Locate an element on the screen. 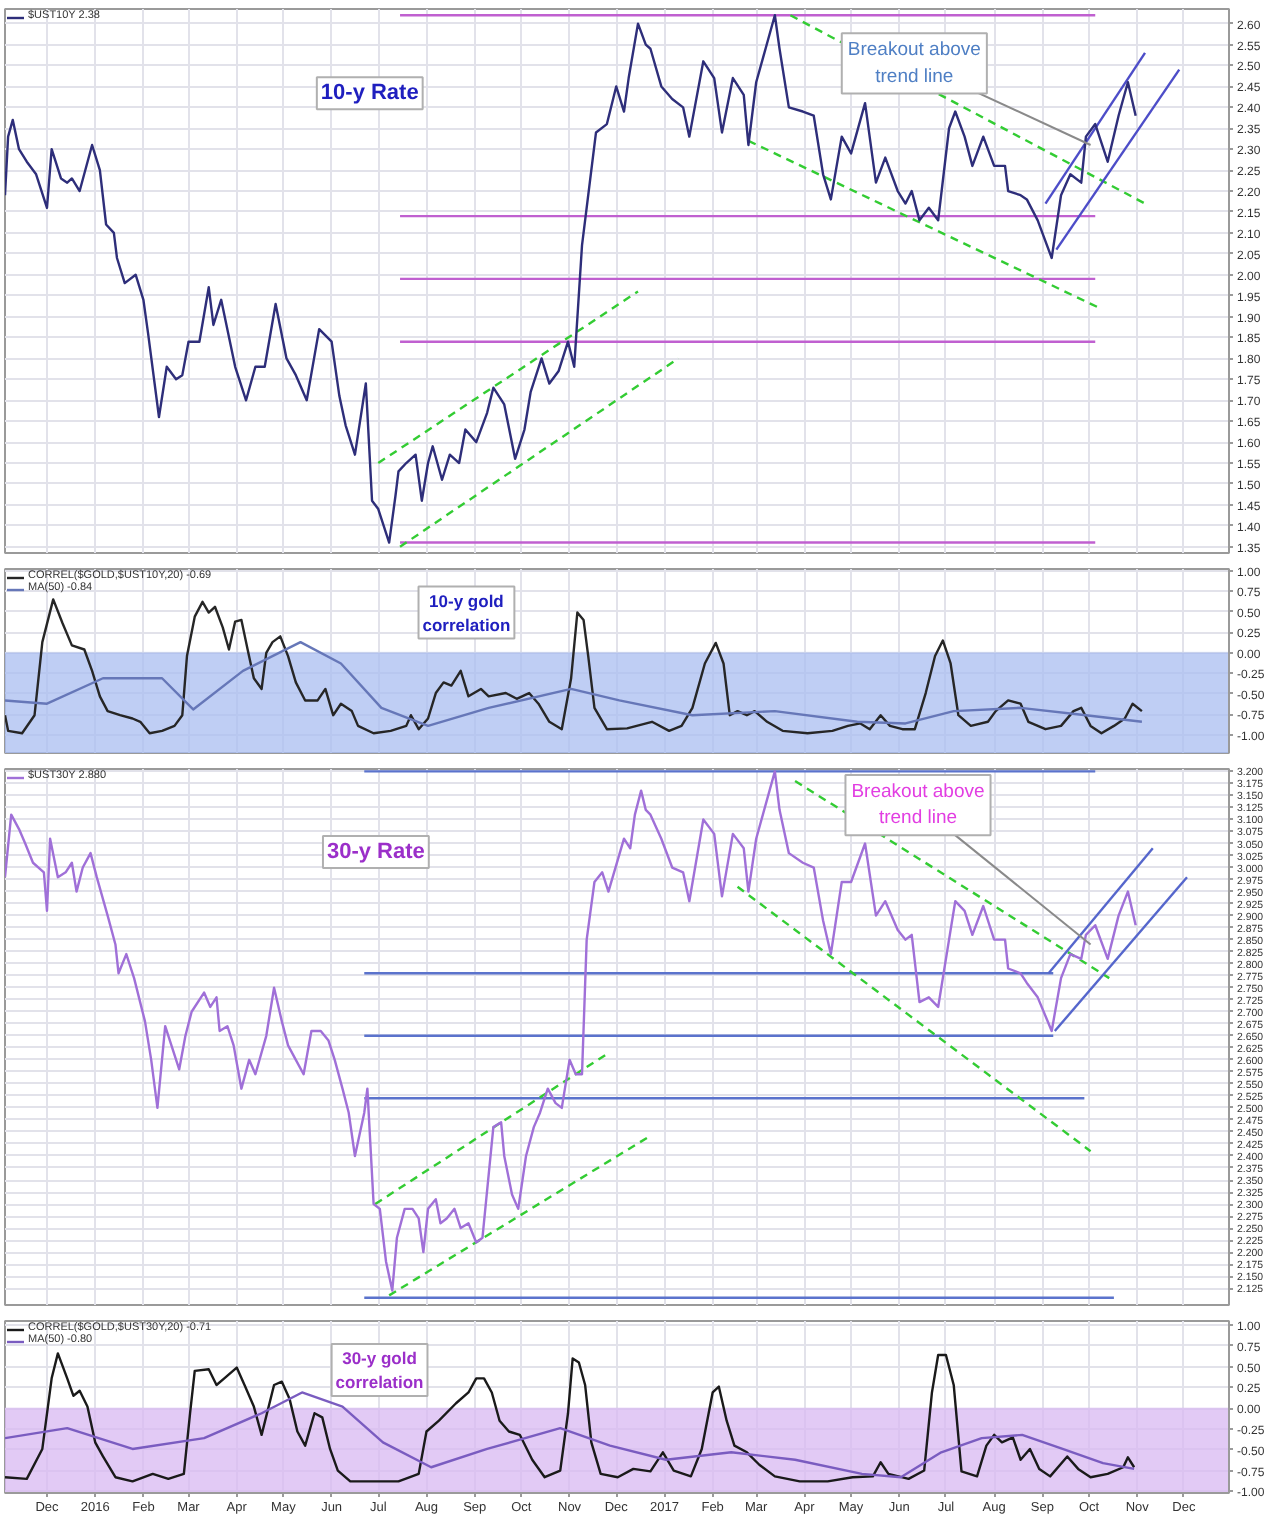 The width and height of the screenshot is (1280, 1526). annotation: 10-y gold correlation is located at coordinates (466, 612).